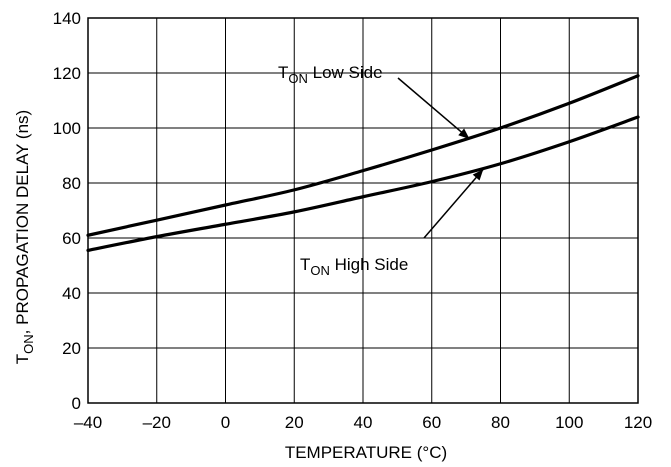 The height and width of the screenshot is (467, 671). What do you see at coordinates (225, 422) in the screenshot?
I see `x-tick-label: 0` at bounding box center [225, 422].